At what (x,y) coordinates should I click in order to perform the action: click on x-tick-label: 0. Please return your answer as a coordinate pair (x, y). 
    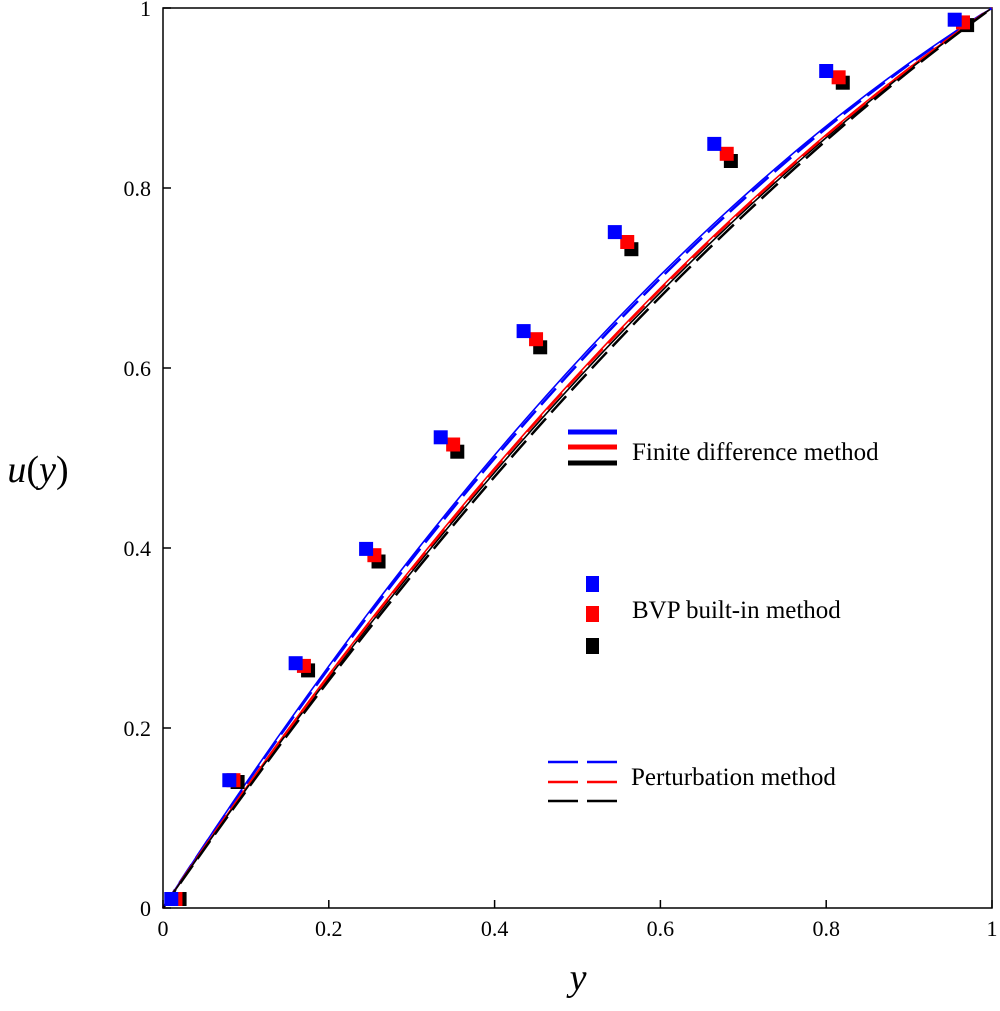
    Looking at the image, I should click on (163, 928).